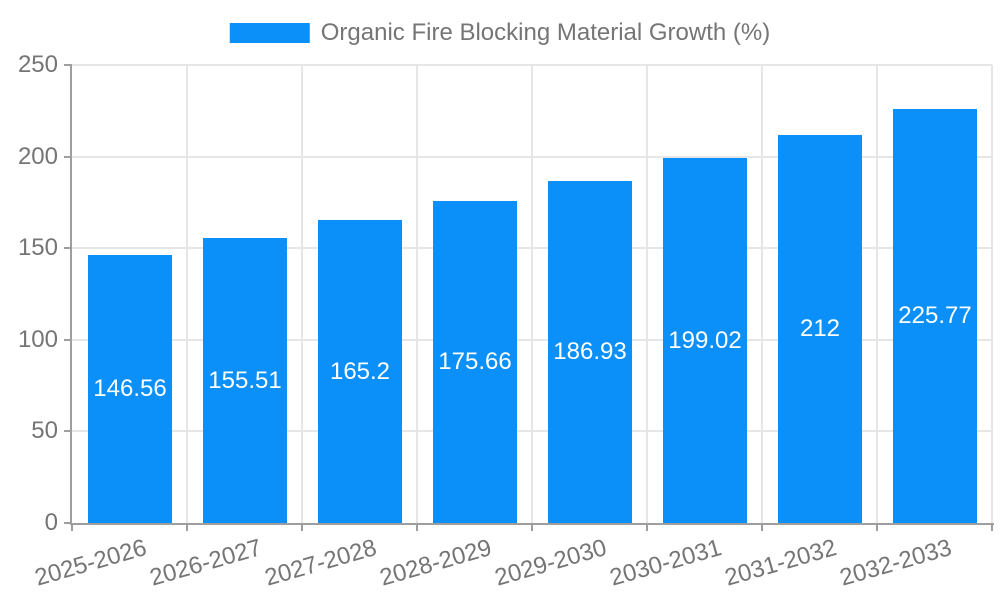  I want to click on bar-2028-2029: 175.66, so click(475, 362).